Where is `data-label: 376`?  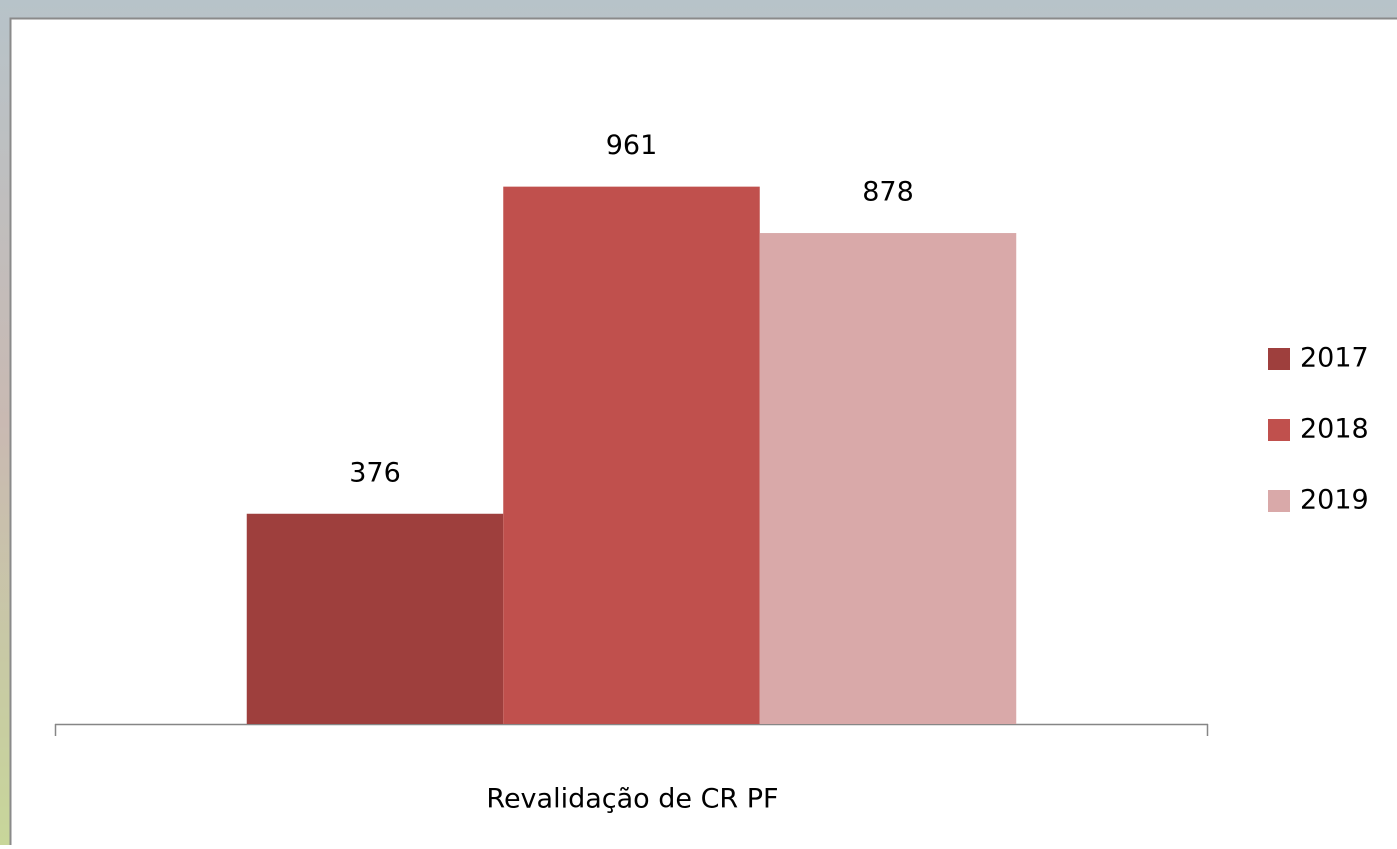
data-label: 376 is located at coordinates (375, 472).